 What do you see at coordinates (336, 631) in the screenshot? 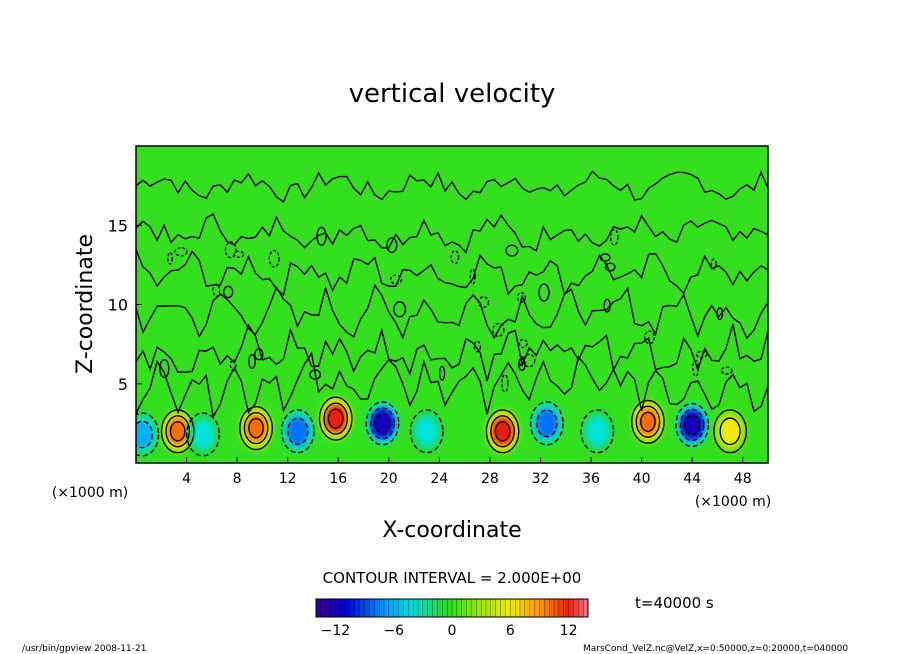
I see `colorbar-tick-label: −12` at bounding box center [336, 631].